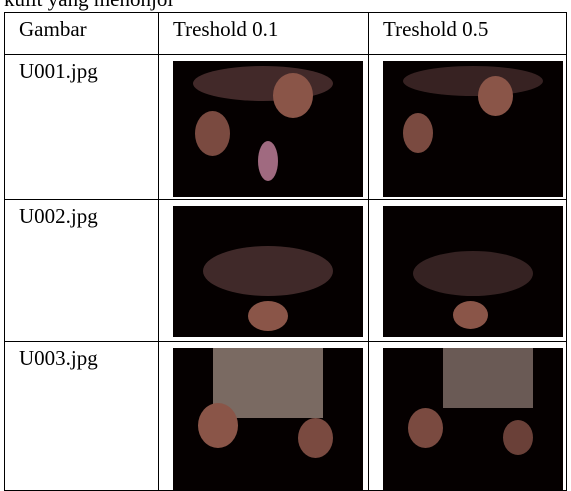 The height and width of the screenshot is (491, 571). I want to click on header-cell: Treshold 0.1, so click(263, 33).